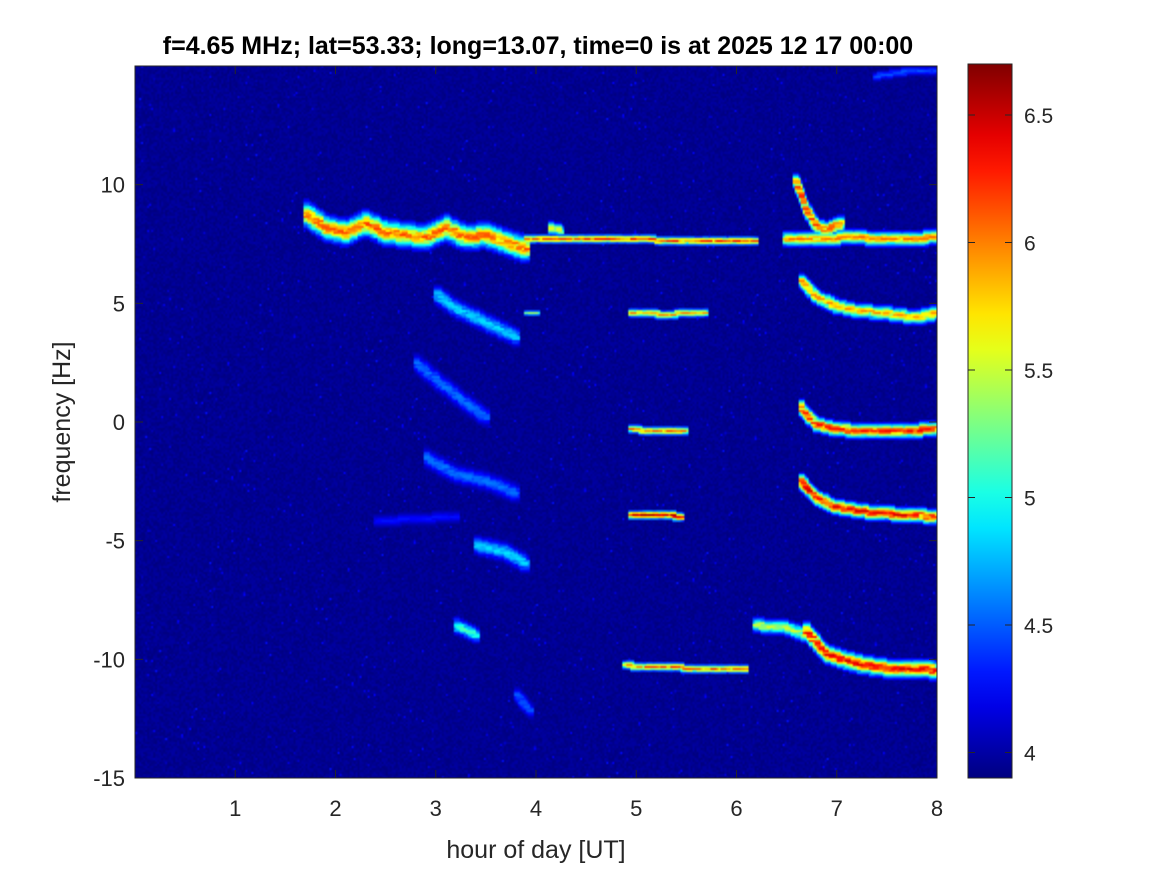 This screenshot has height=875, width=1167. Describe the element at coordinates (235, 808) in the screenshot. I see `x-tick-label: 1` at that location.